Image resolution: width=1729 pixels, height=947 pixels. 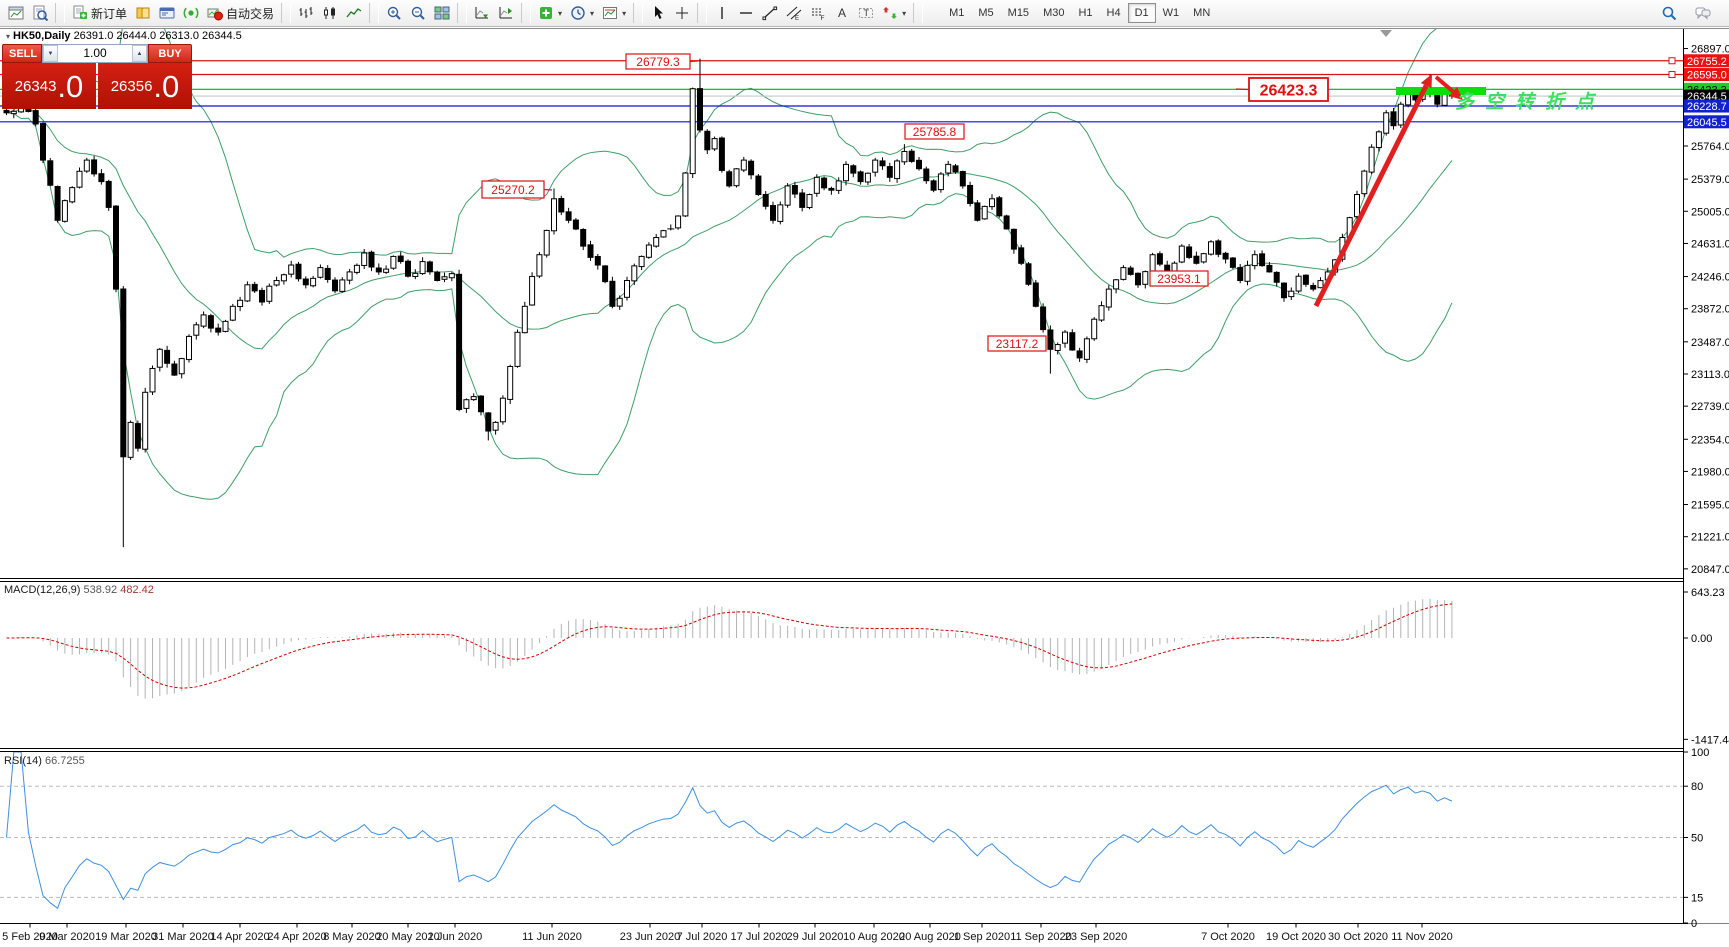 I want to click on periods-button: ▾, so click(x=582, y=13).